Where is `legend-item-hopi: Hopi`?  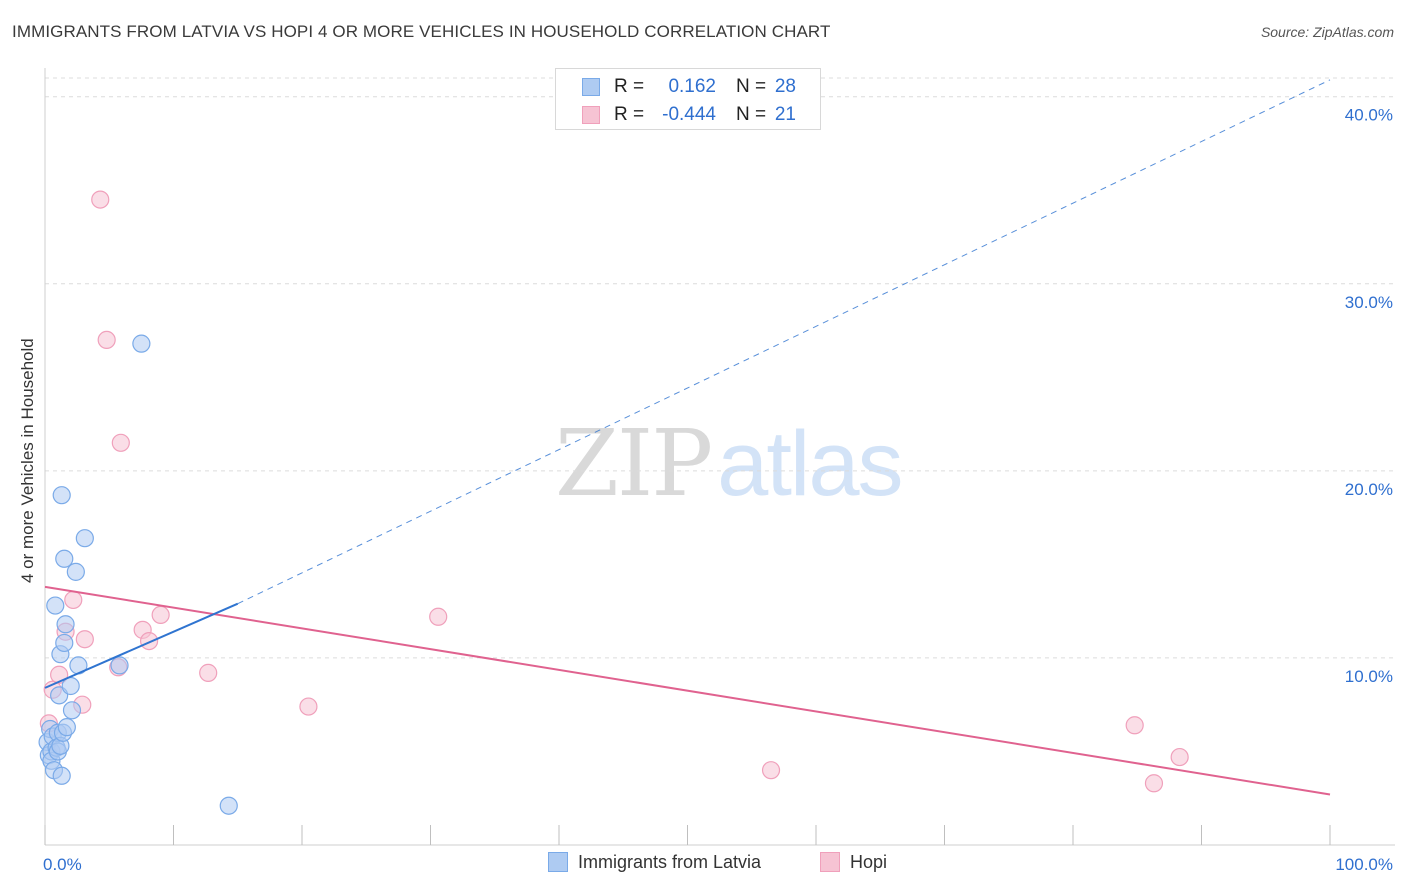 legend-item-hopi: Hopi is located at coordinates (853, 862).